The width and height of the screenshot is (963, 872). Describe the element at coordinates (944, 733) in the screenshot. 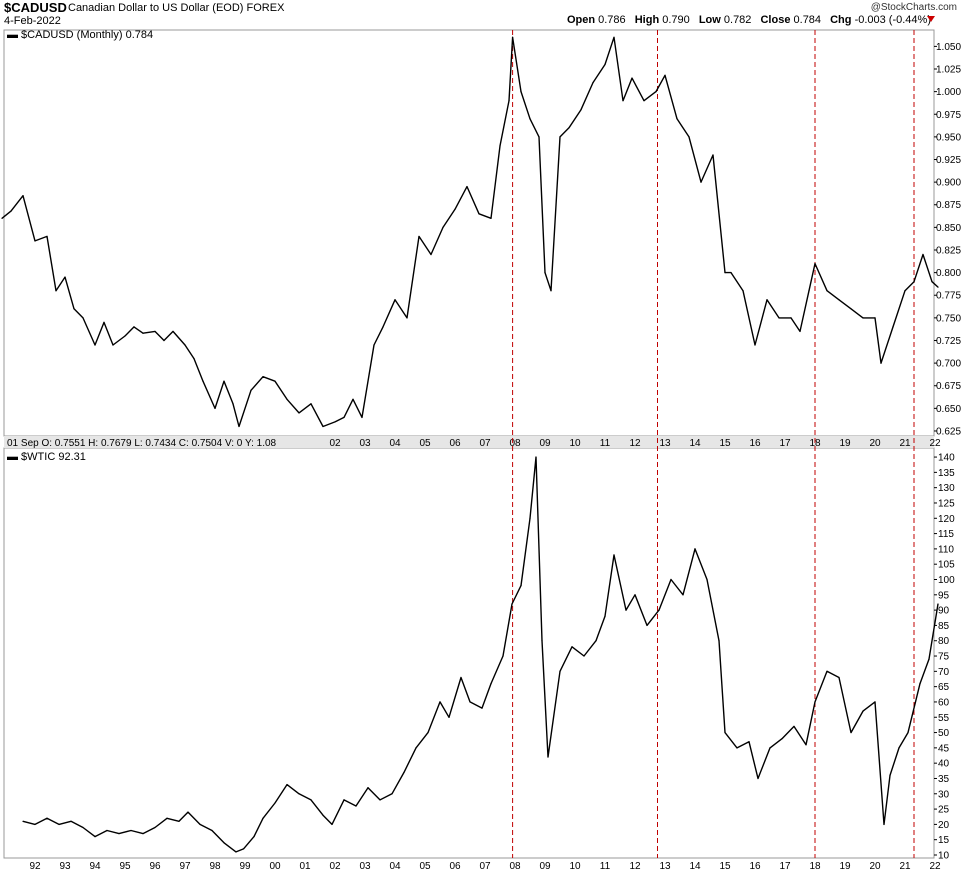

I see `y-tick-label: 50` at that location.